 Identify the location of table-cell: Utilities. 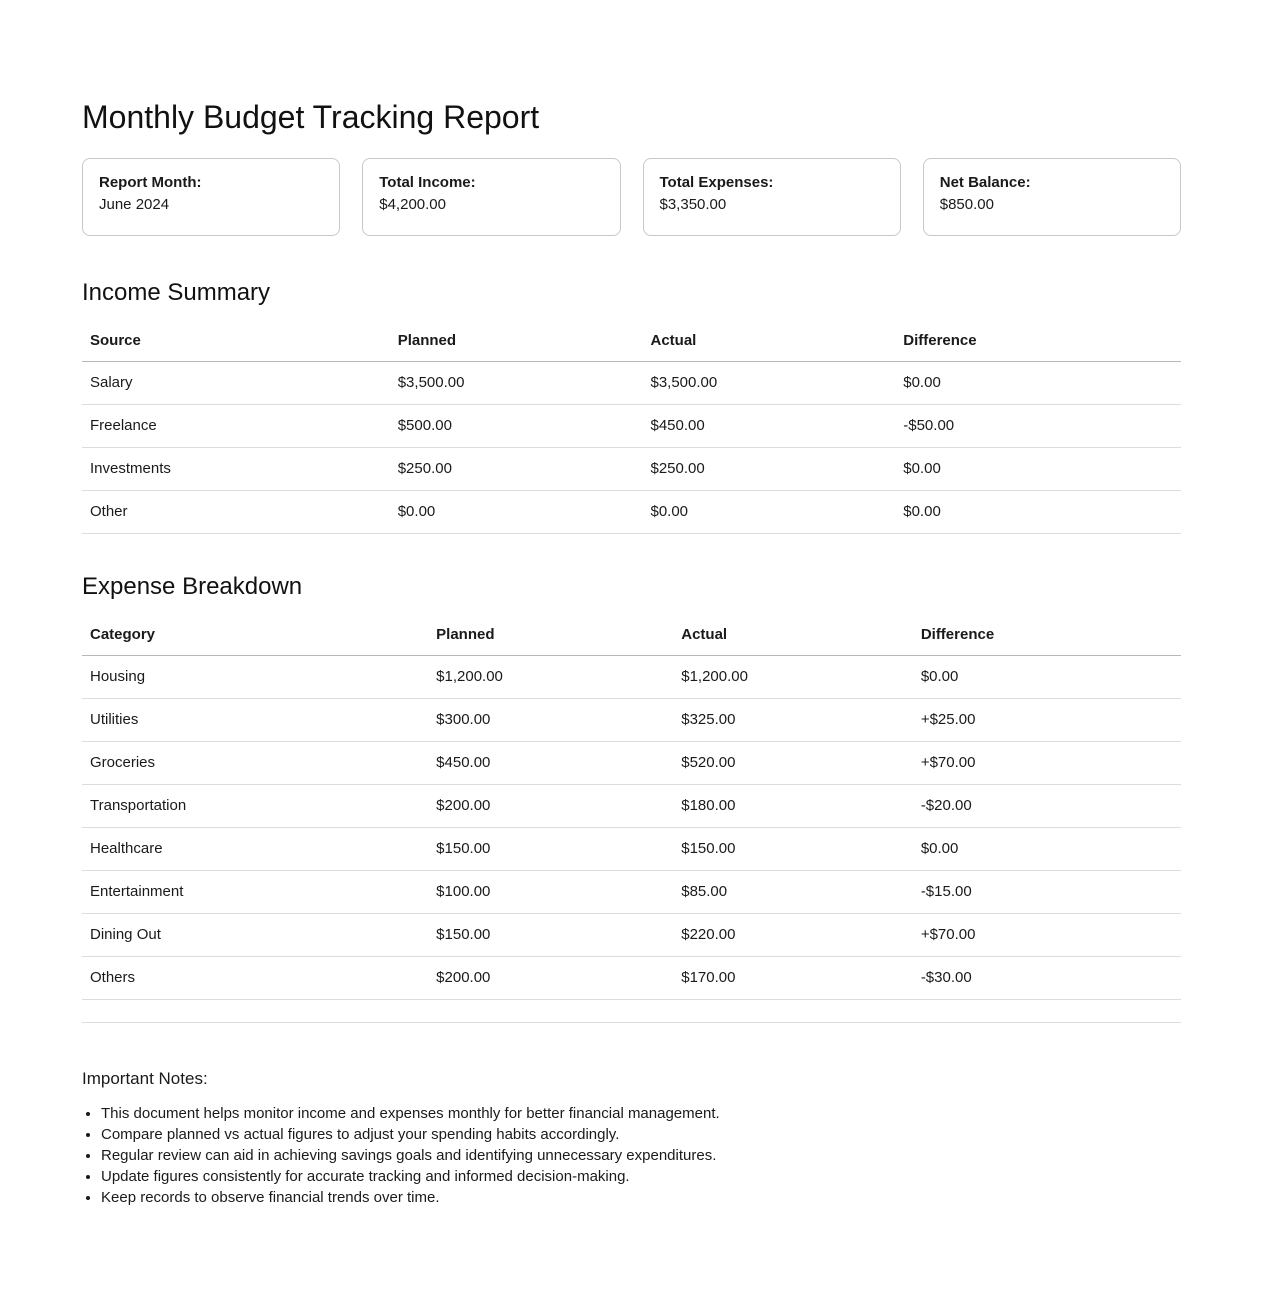
(255, 720).